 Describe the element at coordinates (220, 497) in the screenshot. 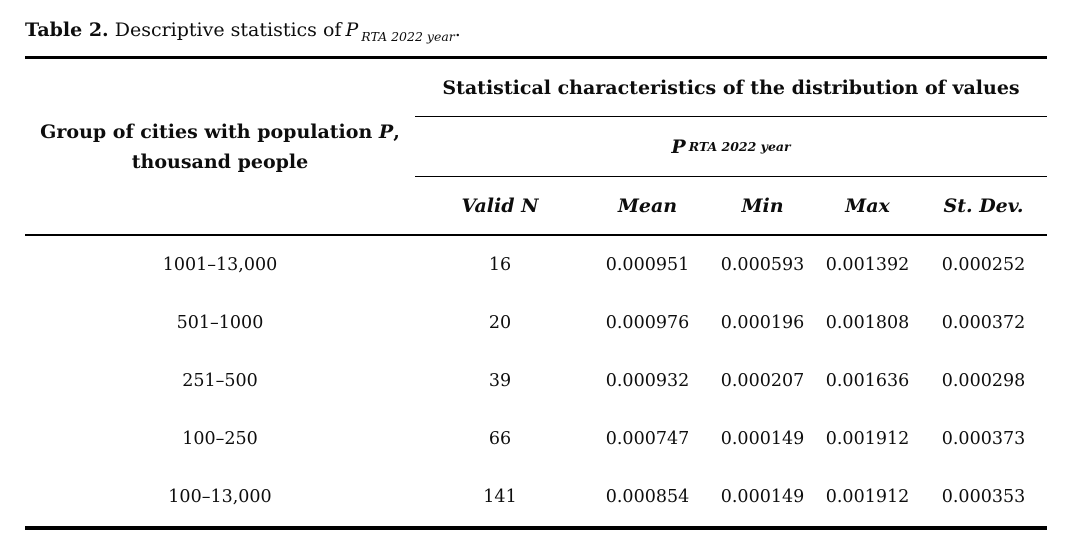

I see `cell-group: 100–13,000` at that location.